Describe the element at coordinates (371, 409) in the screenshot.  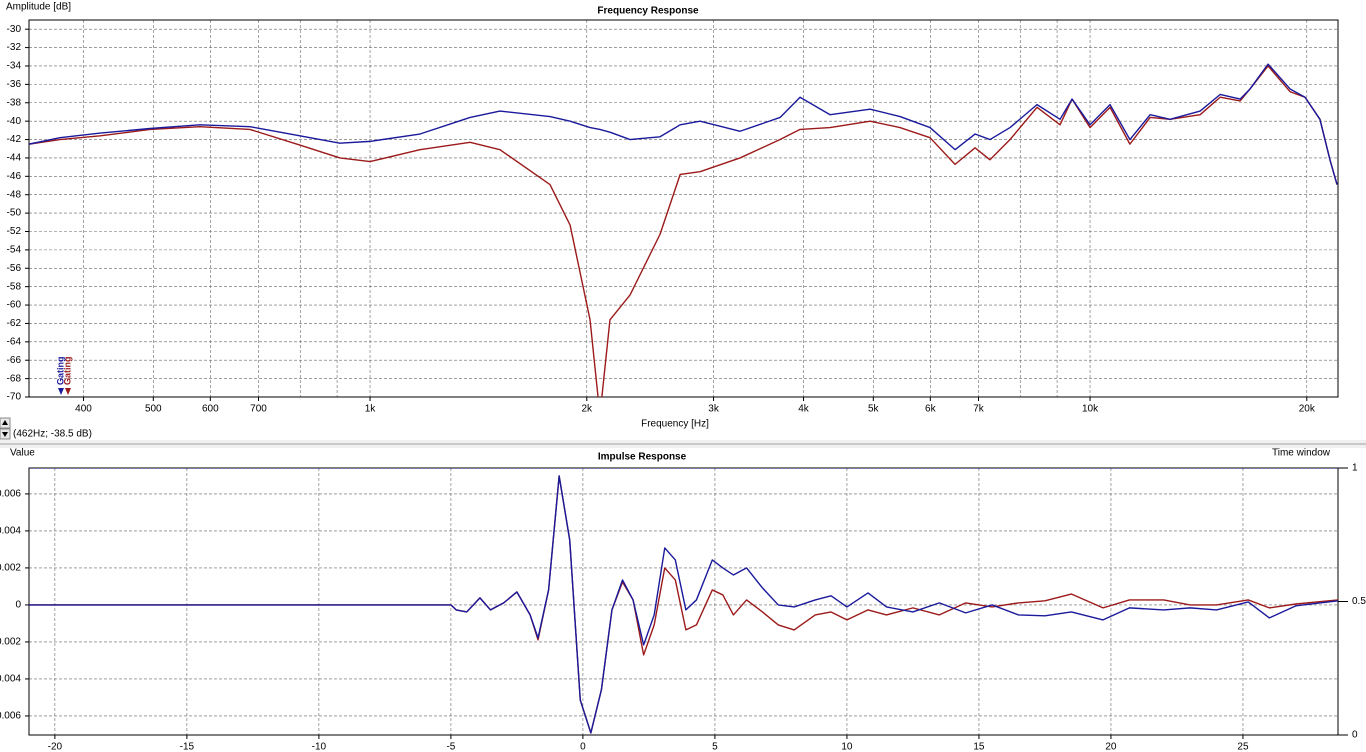
I see `x-tick-label: 1k` at that location.